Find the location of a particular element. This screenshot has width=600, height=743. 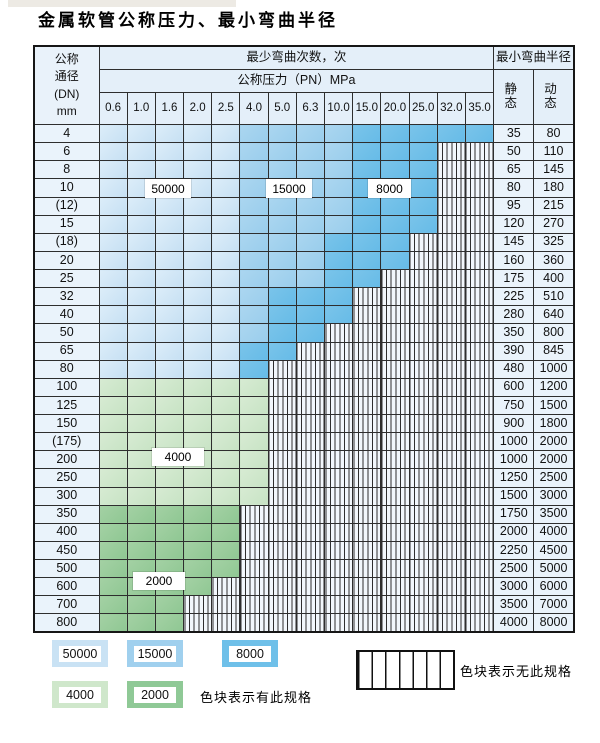

legend-has-spec-text: 色块表示有此规格 is located at coordinates (256, 697).